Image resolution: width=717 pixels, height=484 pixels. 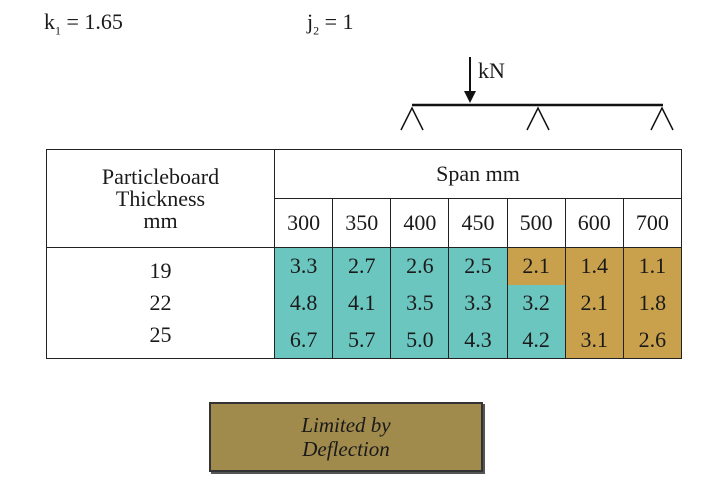 What do you see at coordinates (652, 303) in the screenshot?
I see `cell-22-700: 1.8` at bounding box center [652, 303].